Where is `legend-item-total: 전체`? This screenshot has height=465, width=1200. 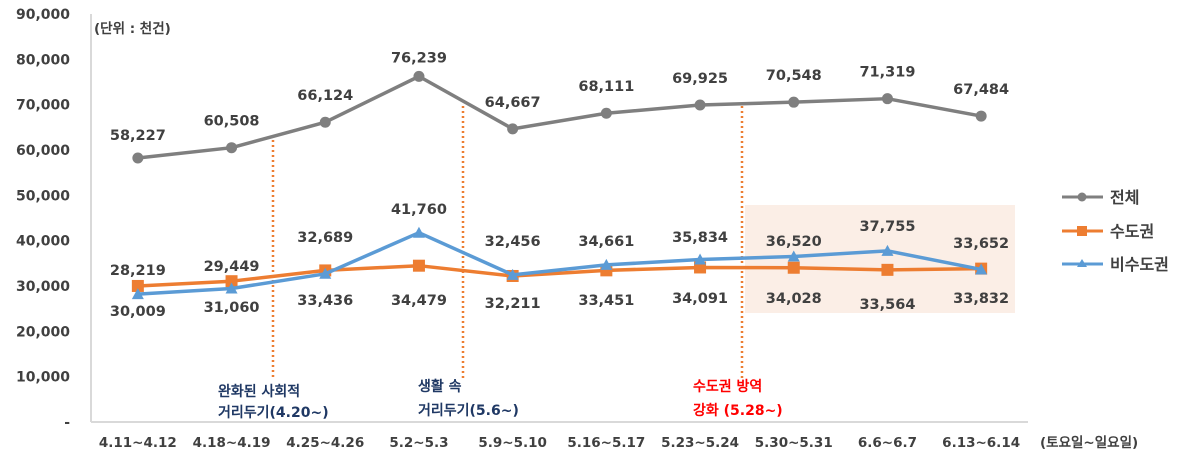
legend-item-total: 전체 is located at coordinates (1100, 197).